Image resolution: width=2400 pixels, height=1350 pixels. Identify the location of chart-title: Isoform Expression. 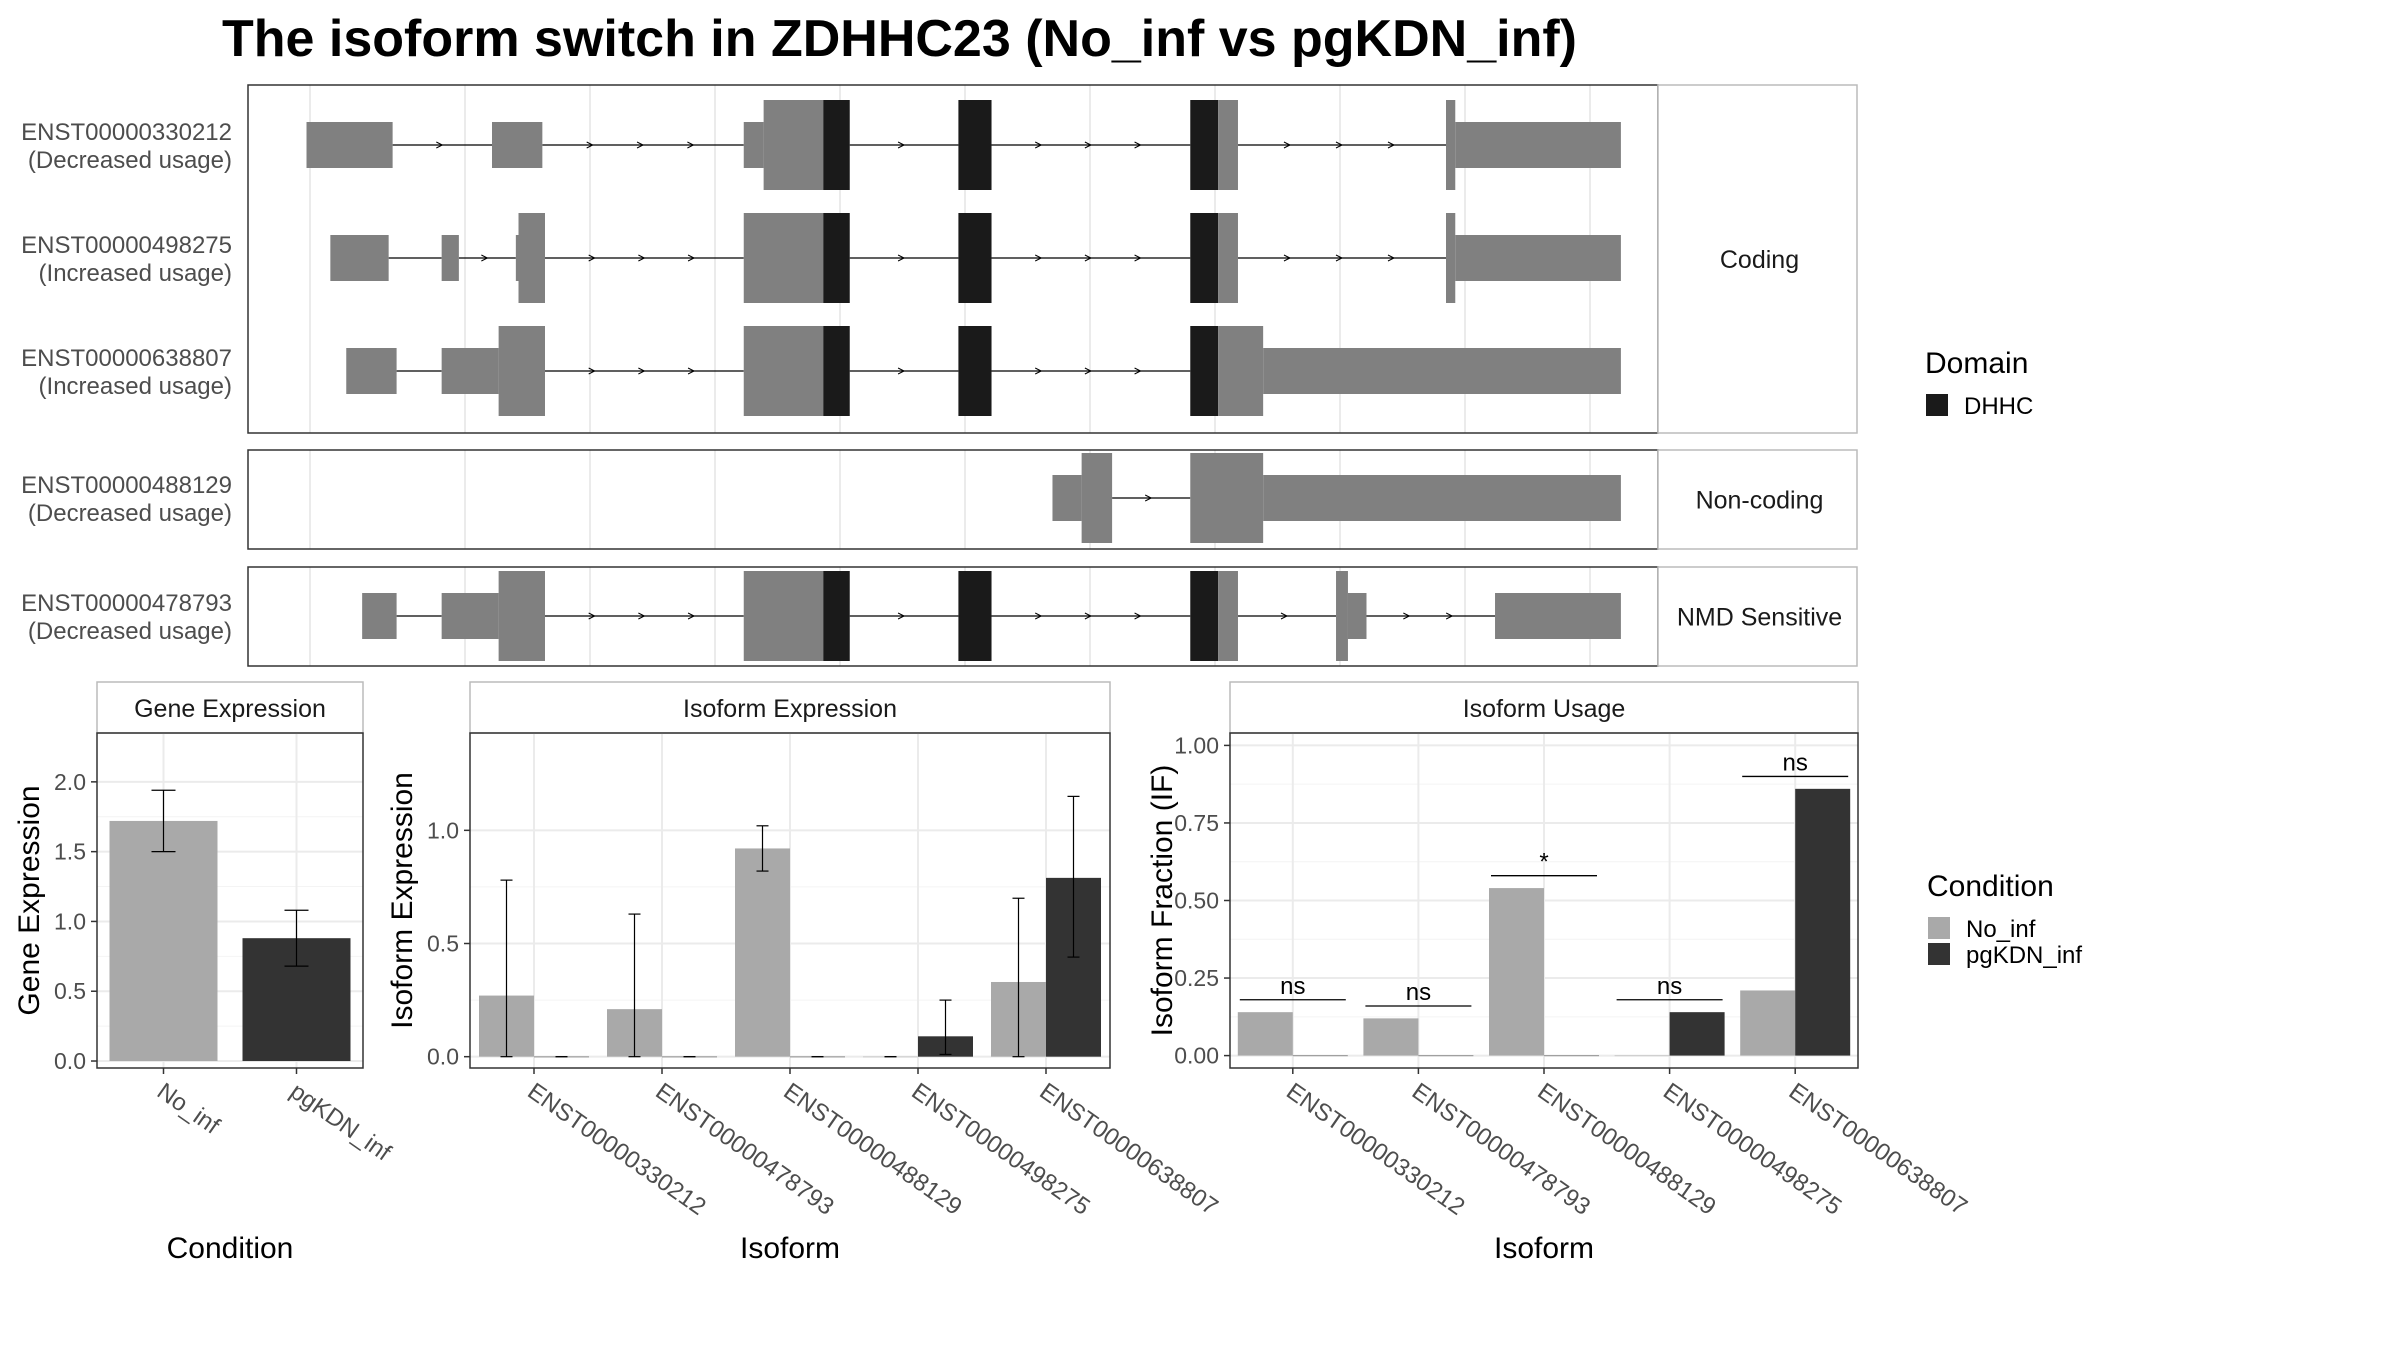
(790, 709).